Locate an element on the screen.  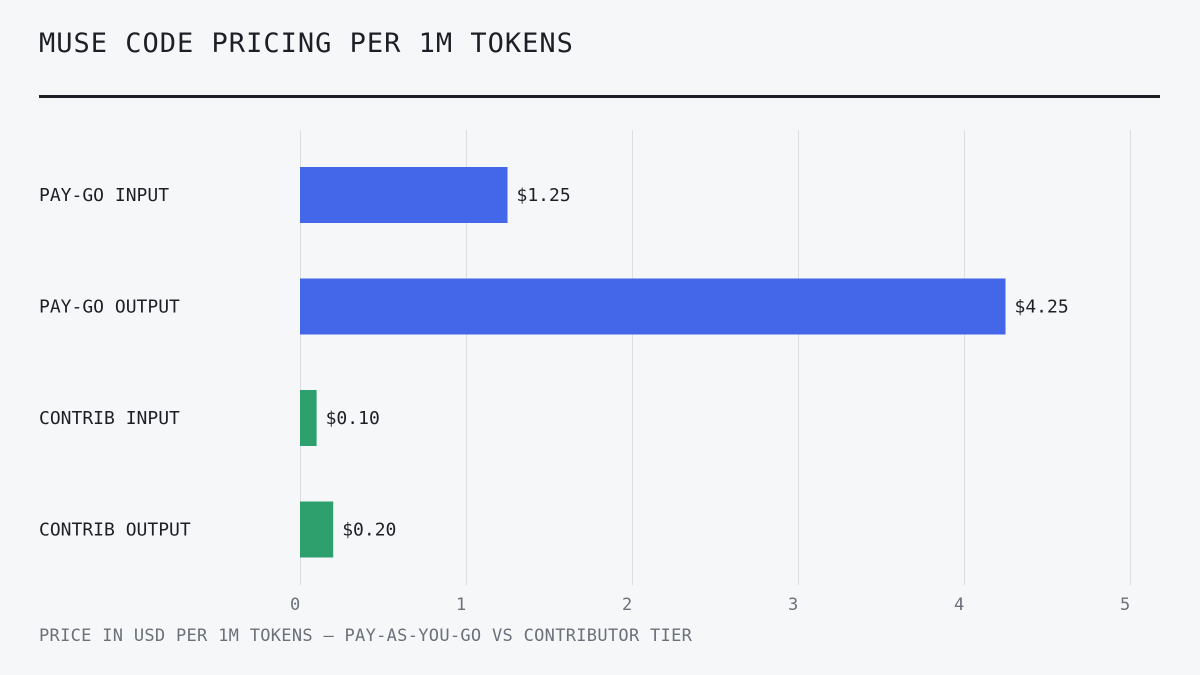
category-label-pay-go-input: PAY-GO INPUT is located at coordinates (104, 195).